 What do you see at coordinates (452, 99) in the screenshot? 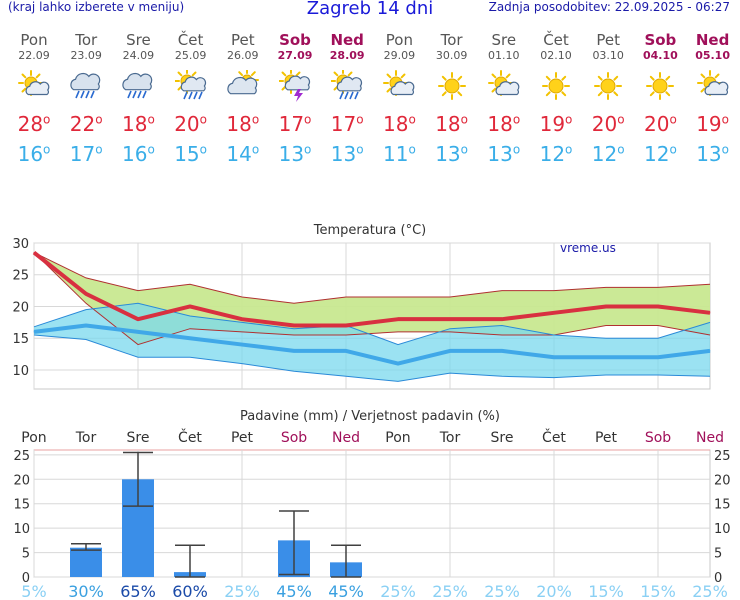
I see `forecast-day: Tor 30.09 18o 13o` at bounding box center [452, 99].